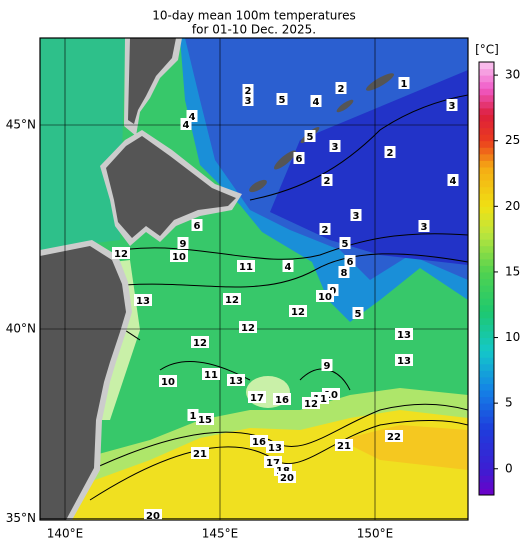 Image resolution: width=528 pixels, height=545 pixels. I want to click on contour-label: 15, so click(205, 420).